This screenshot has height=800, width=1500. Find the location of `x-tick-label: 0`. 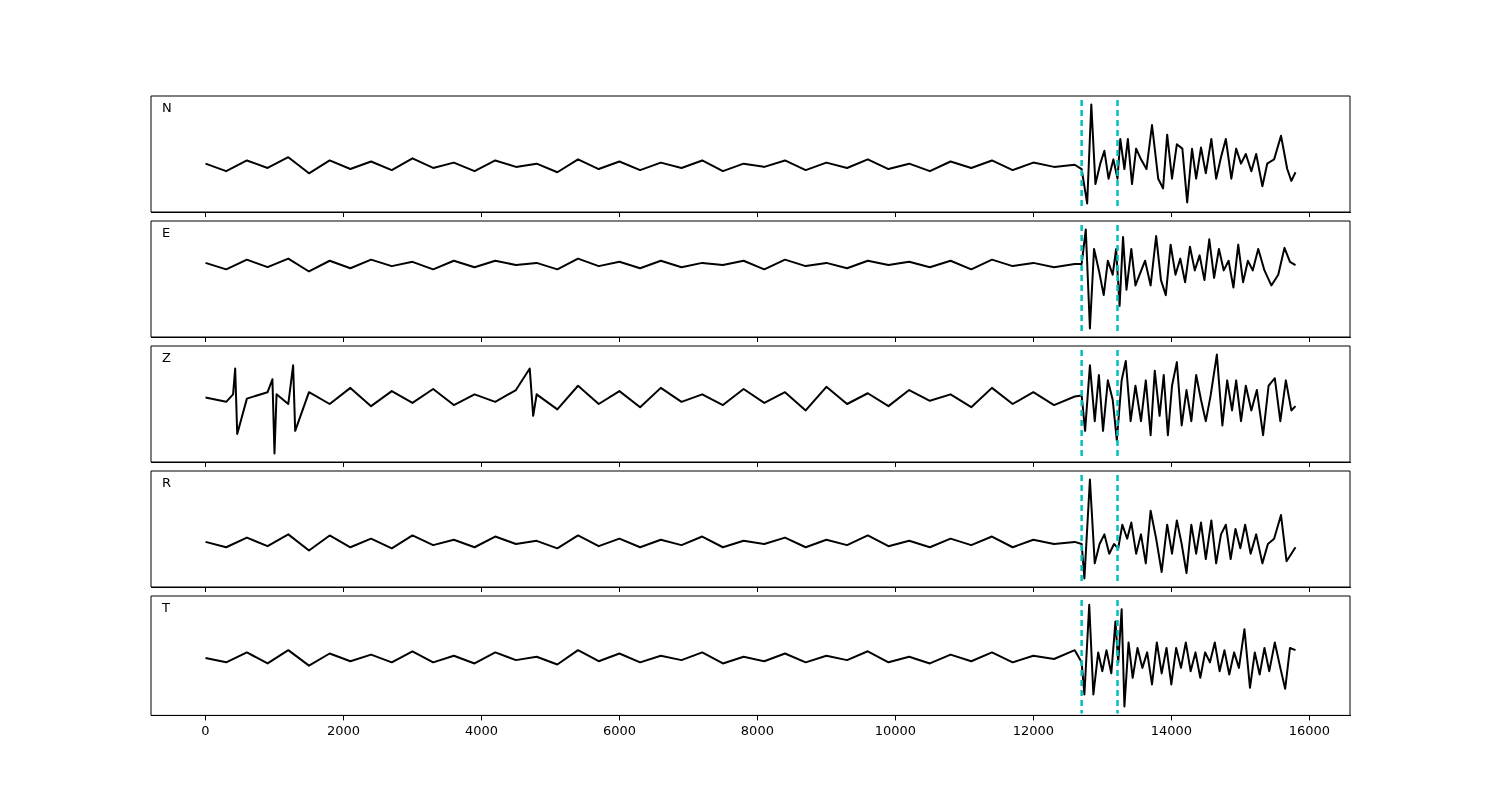

x-tick-label: 0 is located at coordinates (205, 730).